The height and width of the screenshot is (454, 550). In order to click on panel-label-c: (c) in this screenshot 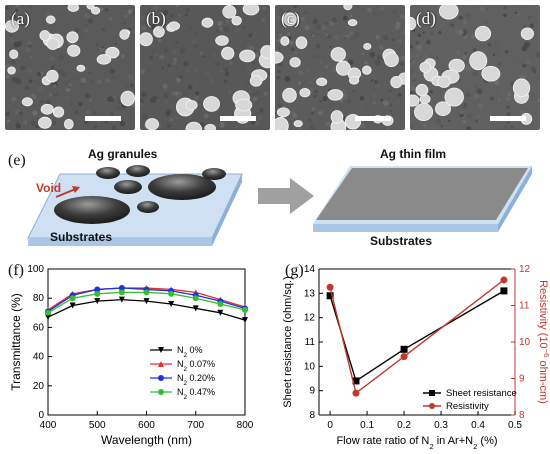, I will do `click(290, 18)`.